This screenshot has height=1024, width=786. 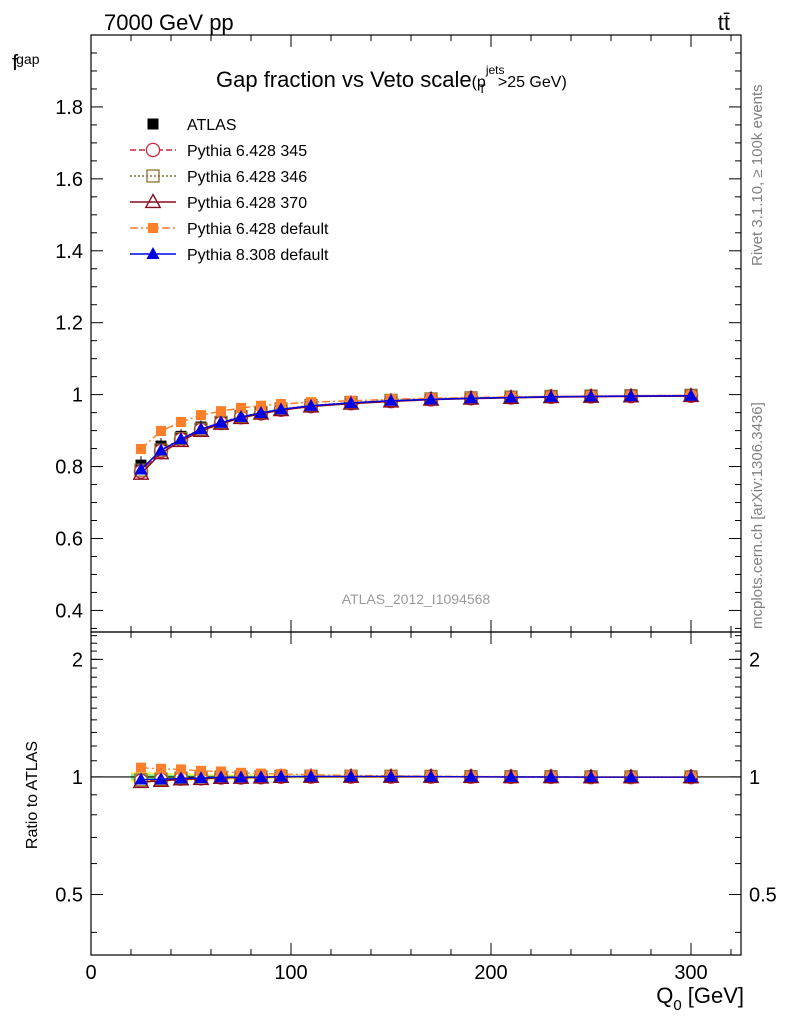 I want to click on legend-item-pythia-6-428-370: Pythia 6.428 370, so click(x=218, y=202).